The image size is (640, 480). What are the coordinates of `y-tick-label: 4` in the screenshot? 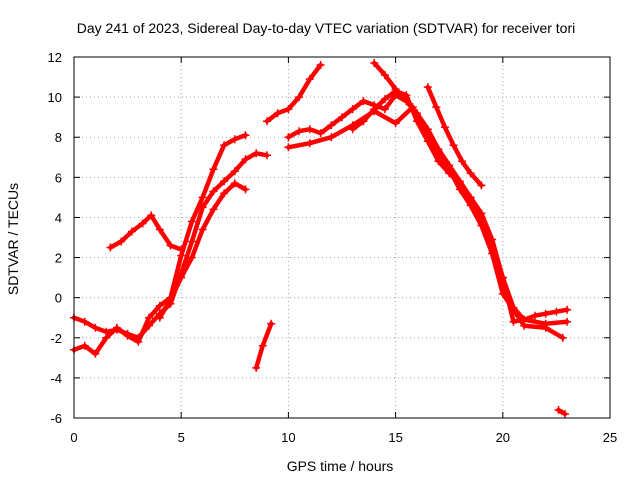 It's located at (58, 217).